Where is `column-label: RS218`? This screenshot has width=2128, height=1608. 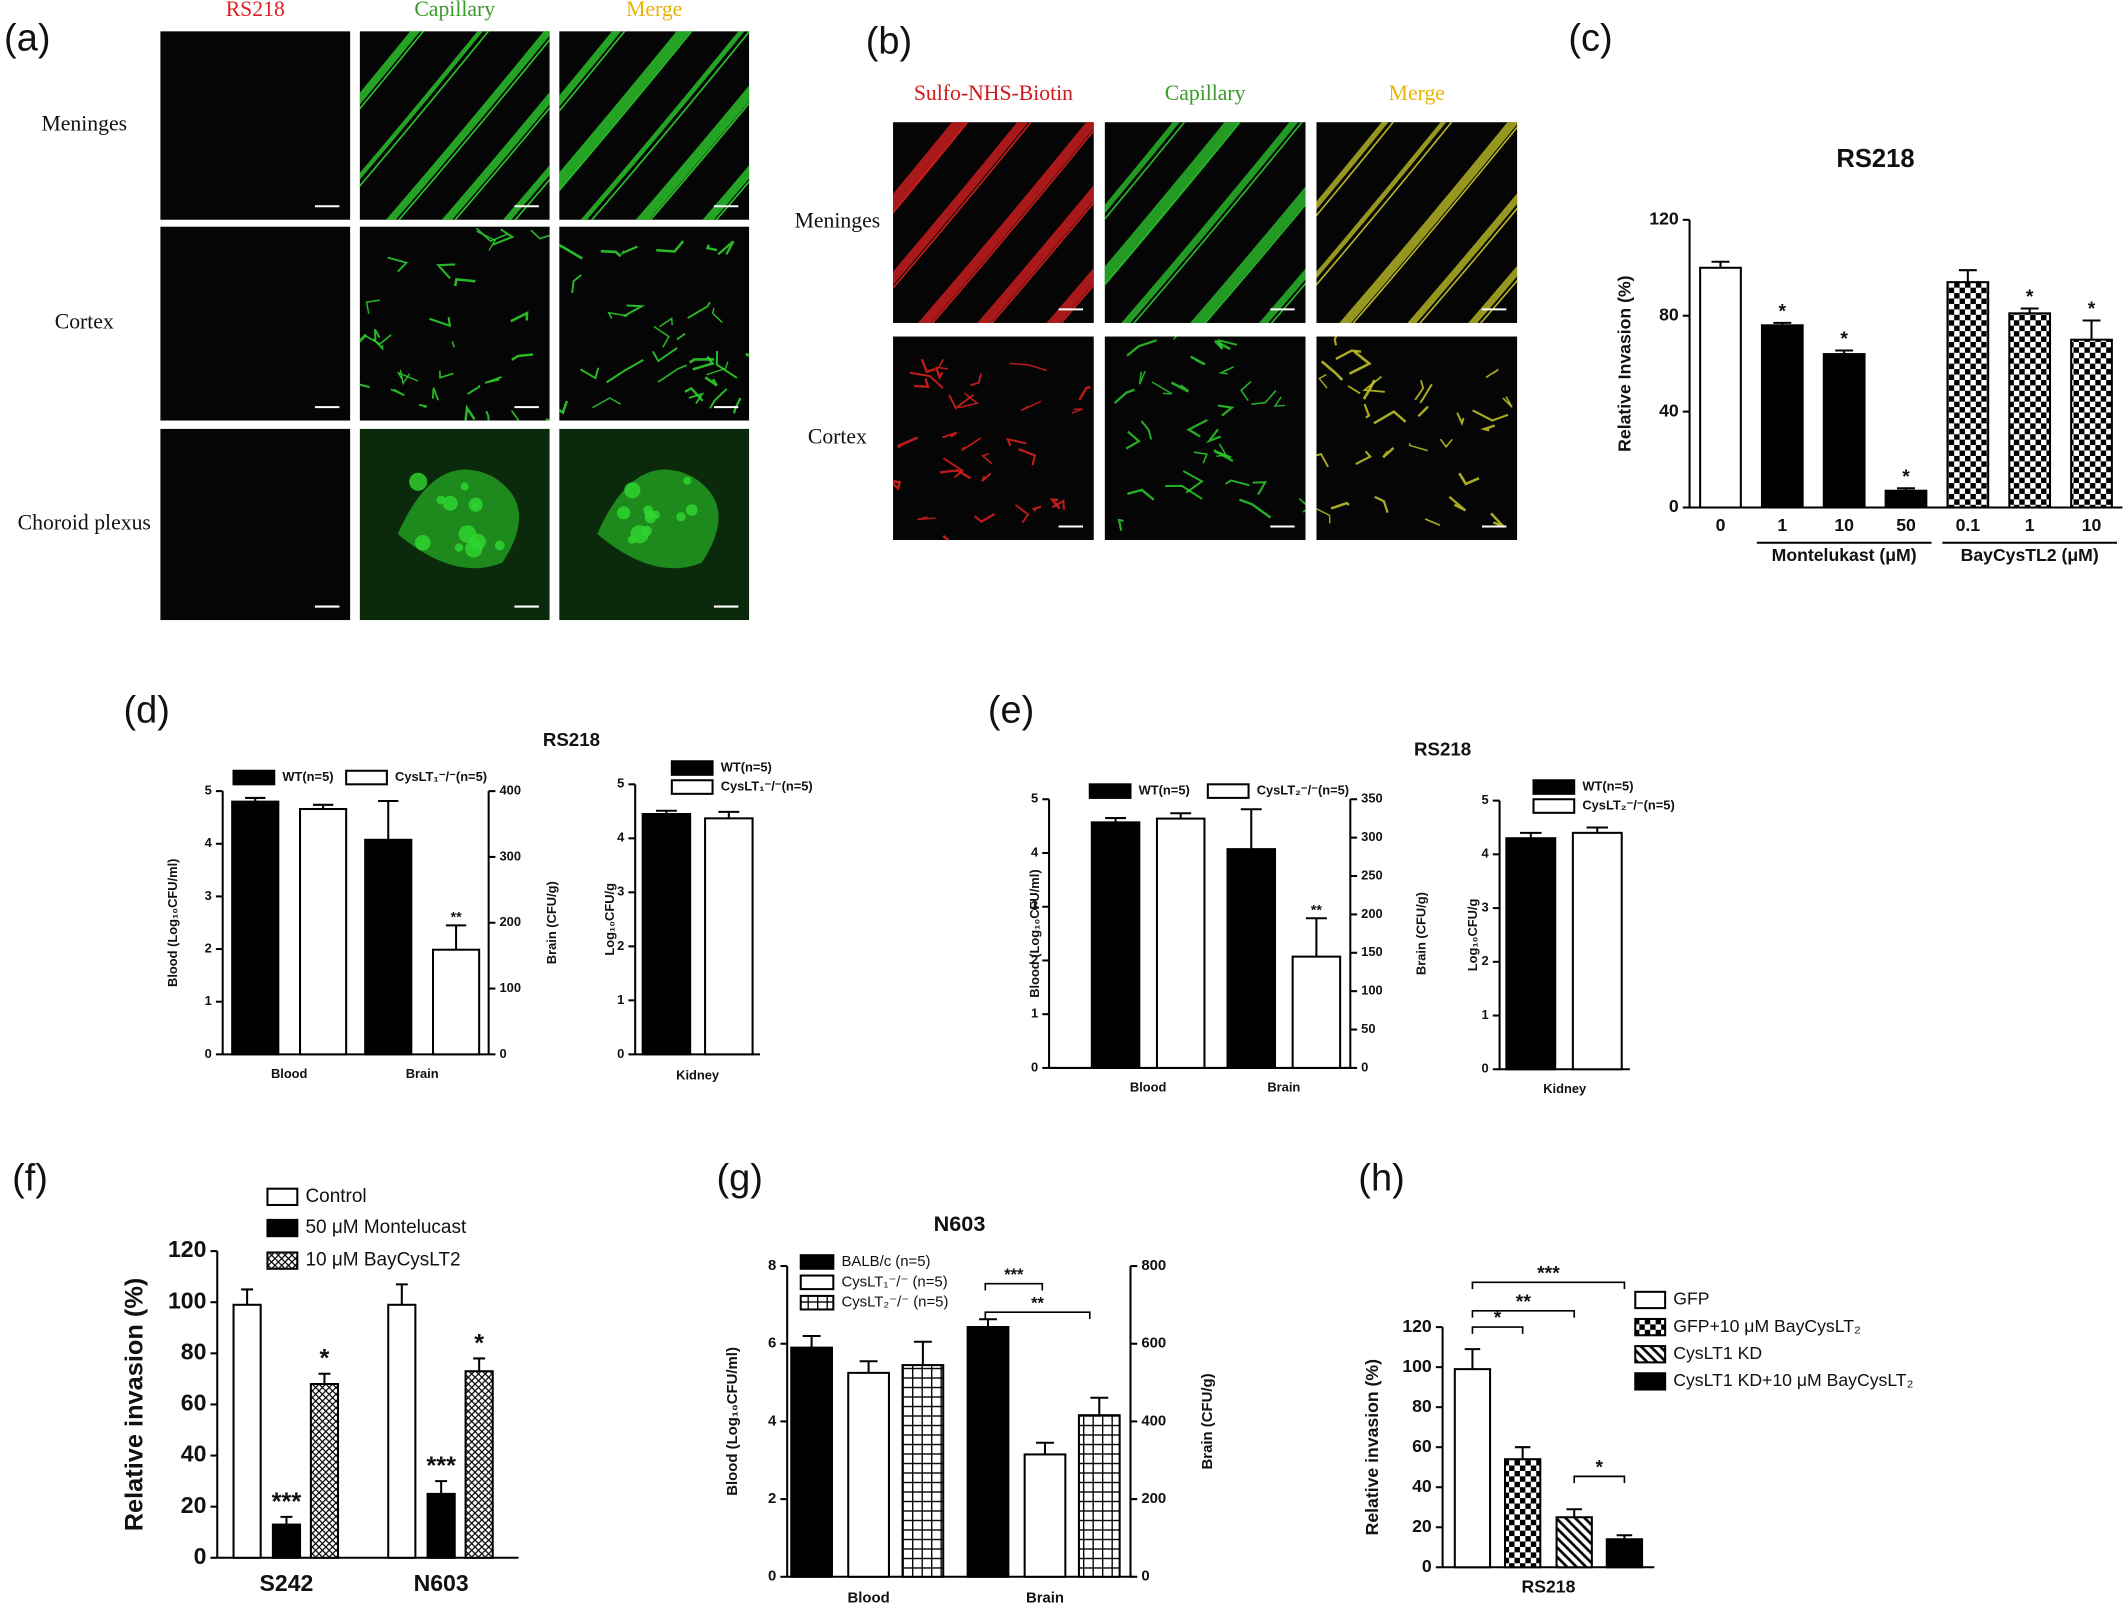 column-label: RS218 is located at coordinates (255, 10).